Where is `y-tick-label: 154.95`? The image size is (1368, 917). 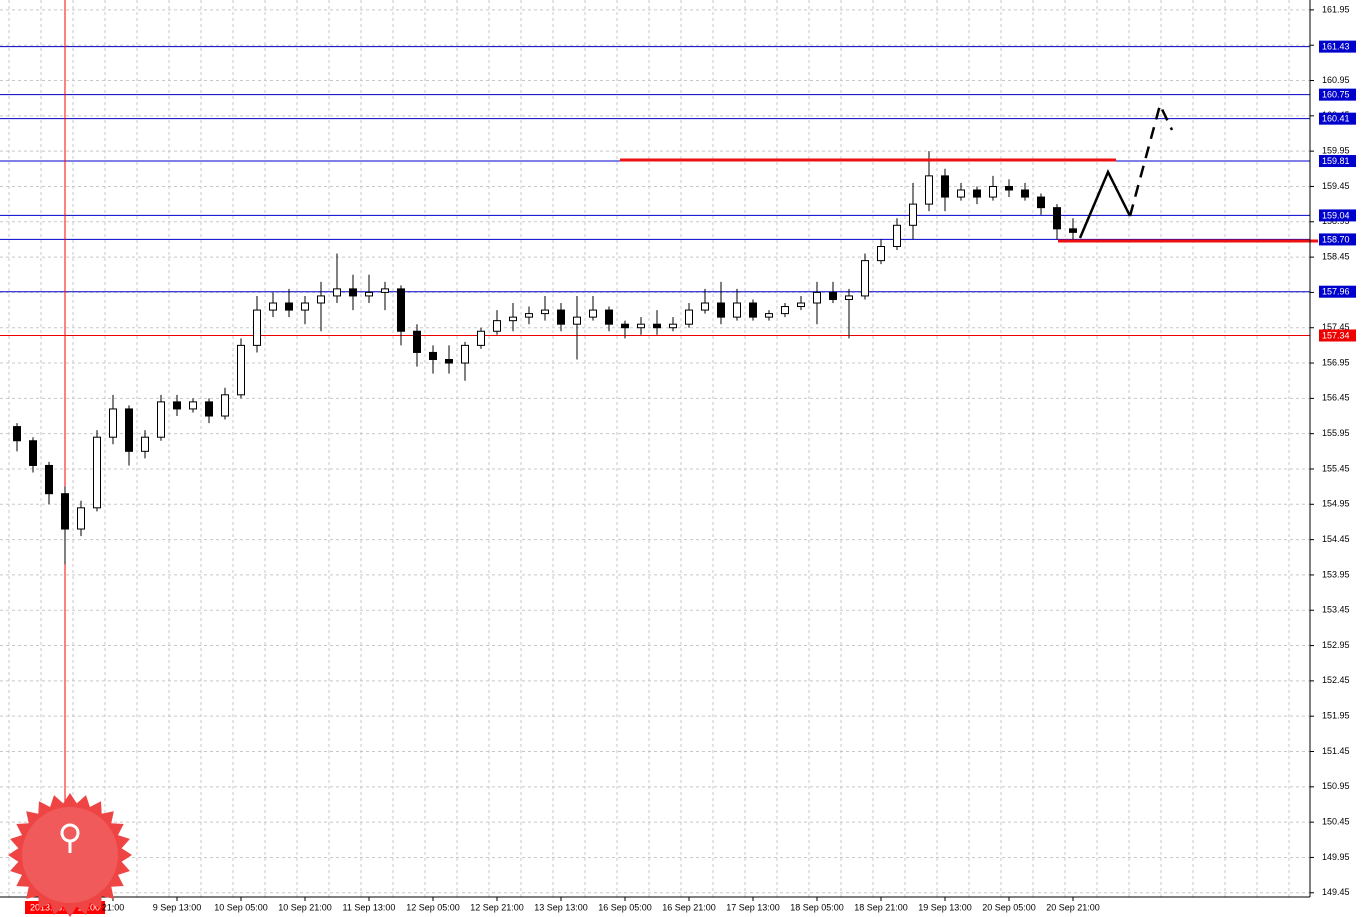
y-tick-label: 154.95 is located at coordinates (1336, 504).